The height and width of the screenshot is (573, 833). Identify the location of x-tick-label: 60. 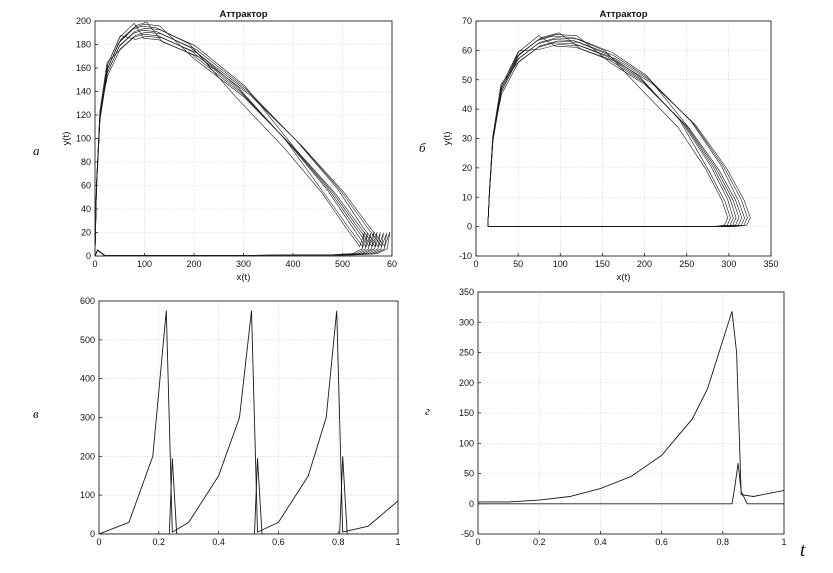
(392, 264).